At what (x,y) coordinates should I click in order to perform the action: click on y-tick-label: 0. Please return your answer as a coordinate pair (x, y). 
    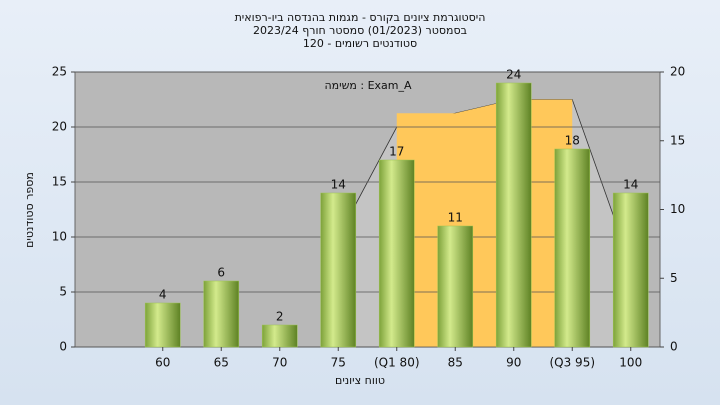
    Looking at the image, I should click on (63, 347).